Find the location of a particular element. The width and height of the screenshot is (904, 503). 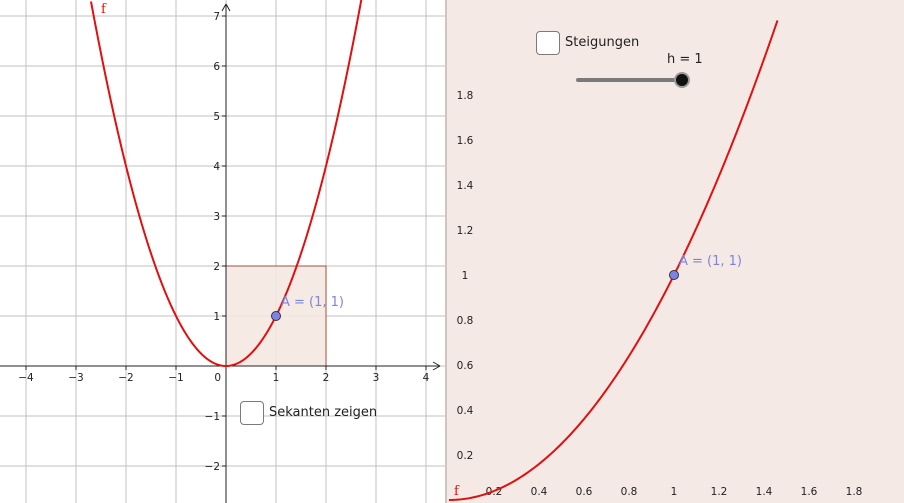

y-tick-label: 1.2 is located at coordinates (465, 231).